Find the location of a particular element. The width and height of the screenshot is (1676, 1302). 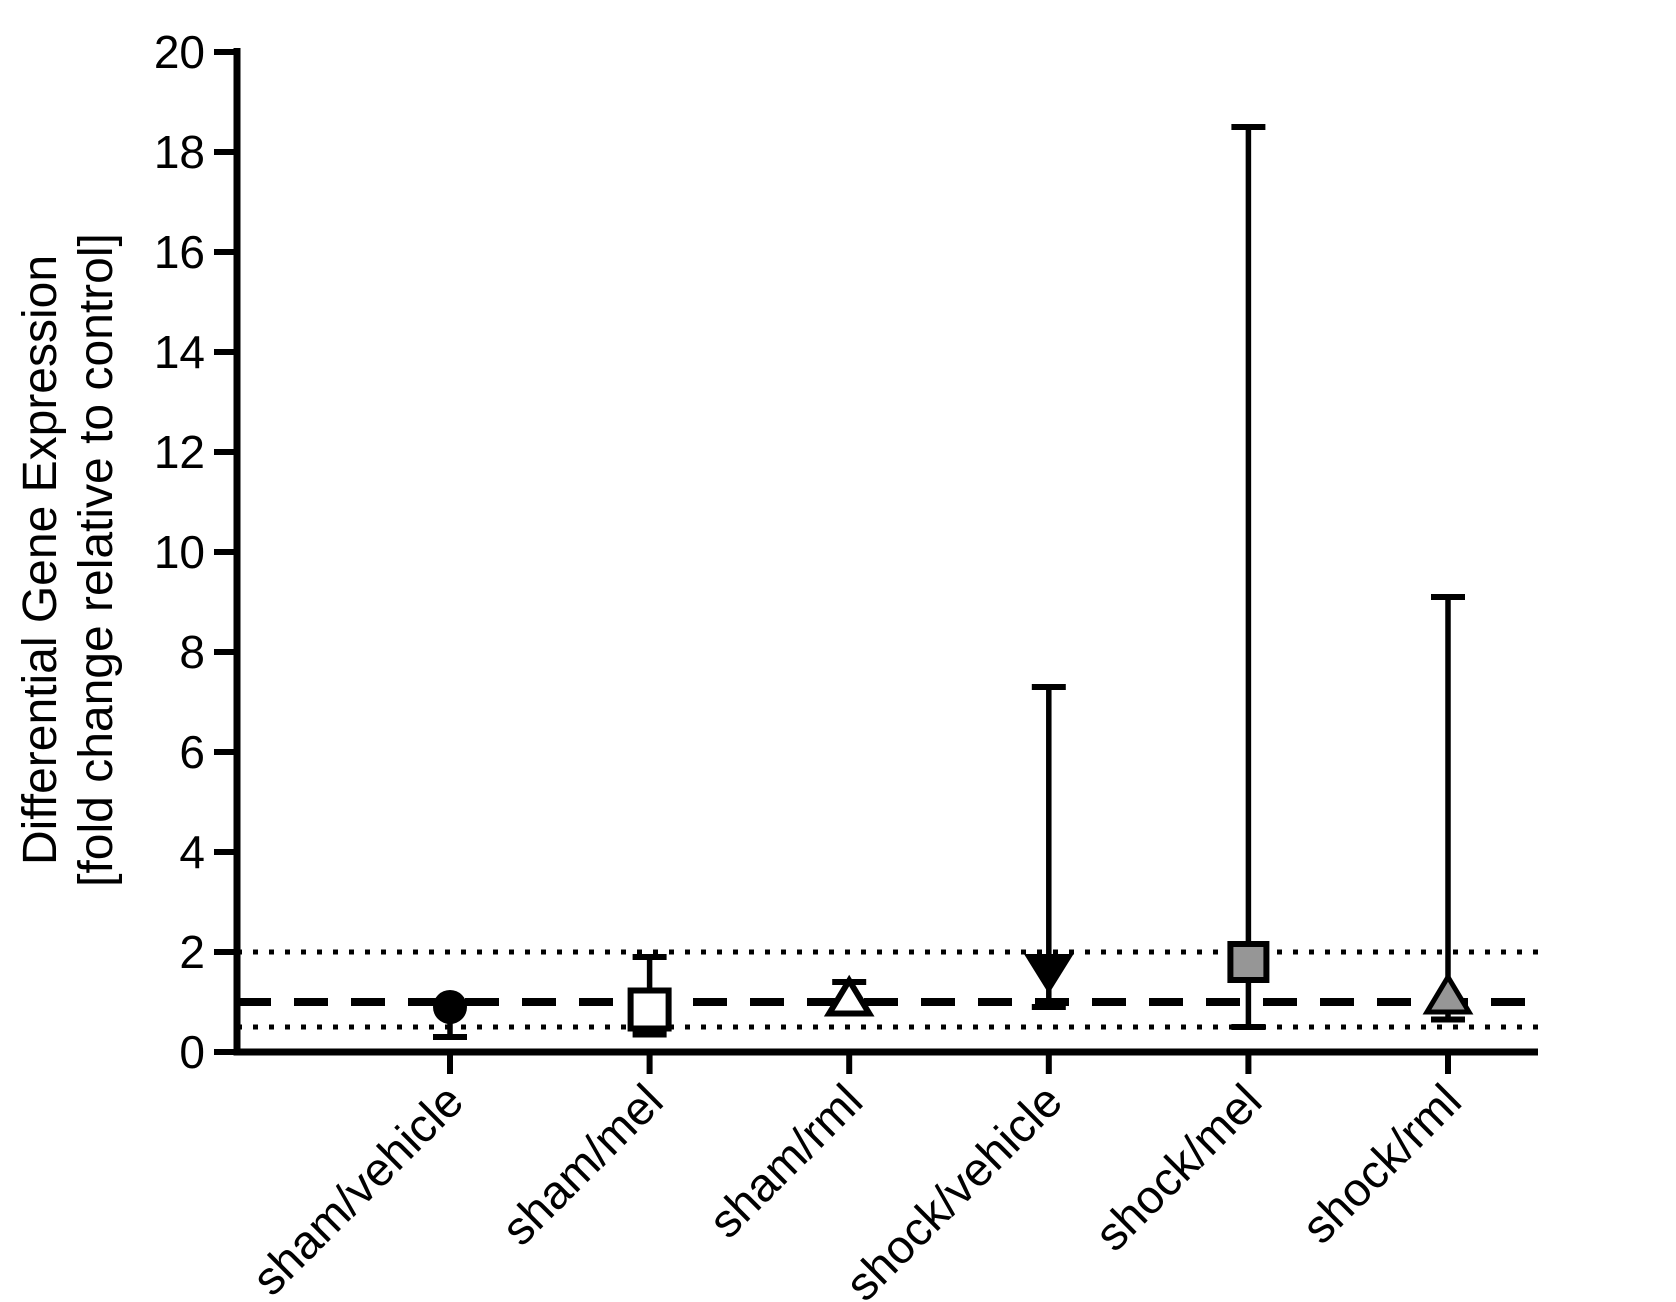

marker-sham-rml is located at coordinates (849, 995).